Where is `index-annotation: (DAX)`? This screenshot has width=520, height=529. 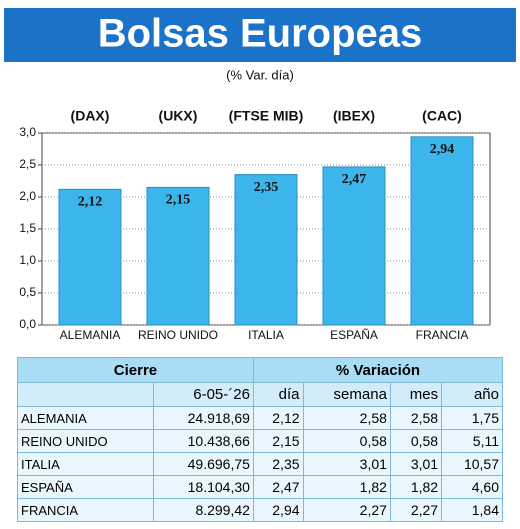
index-annotation: (DAX) is located at coordinates (90, 116).